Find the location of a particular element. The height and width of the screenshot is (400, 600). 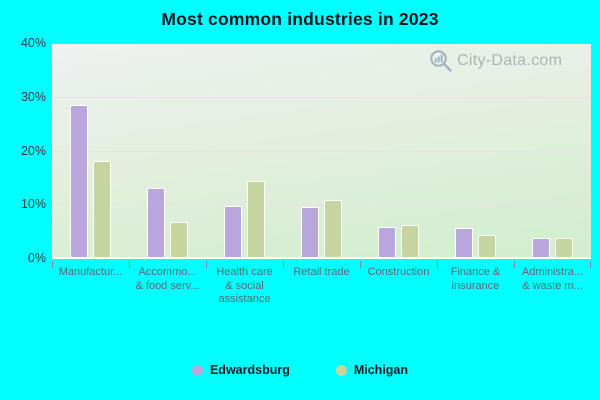

legend-item-edwardsburg: Edwardsburg is located at coordinates (240, 370).